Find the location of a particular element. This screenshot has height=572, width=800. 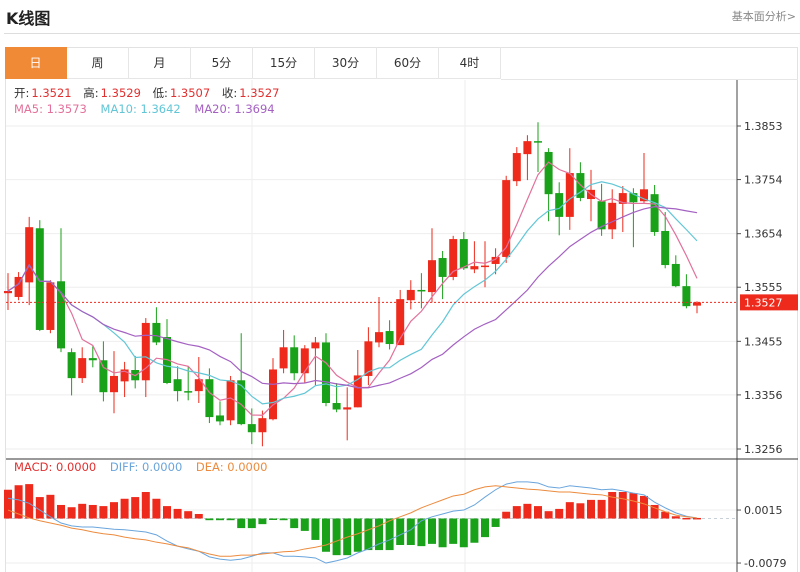

high-label: 高: is located at coordinates (91, 93).